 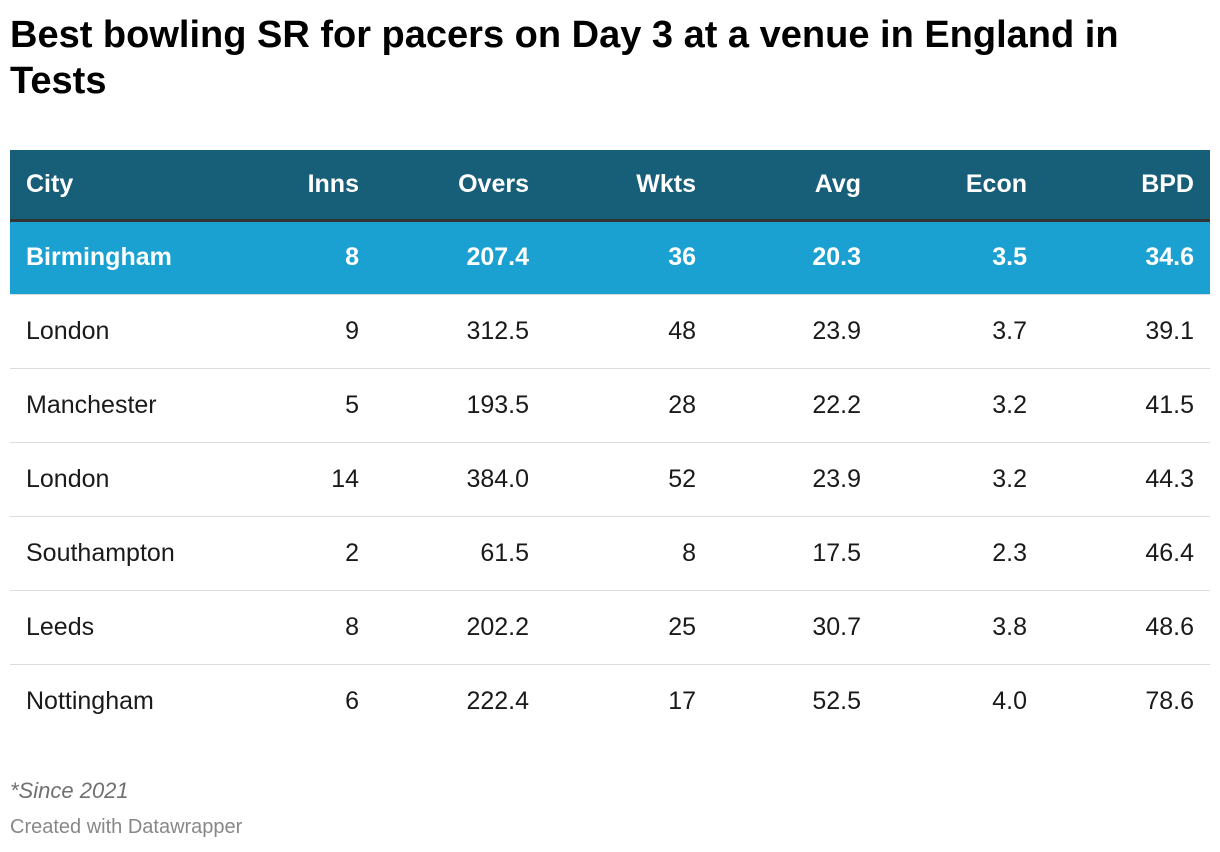 I want to click on table-row: Nottingham 6 222.4 17 52.5 4.0 78.6, so click(x=610, y=701).